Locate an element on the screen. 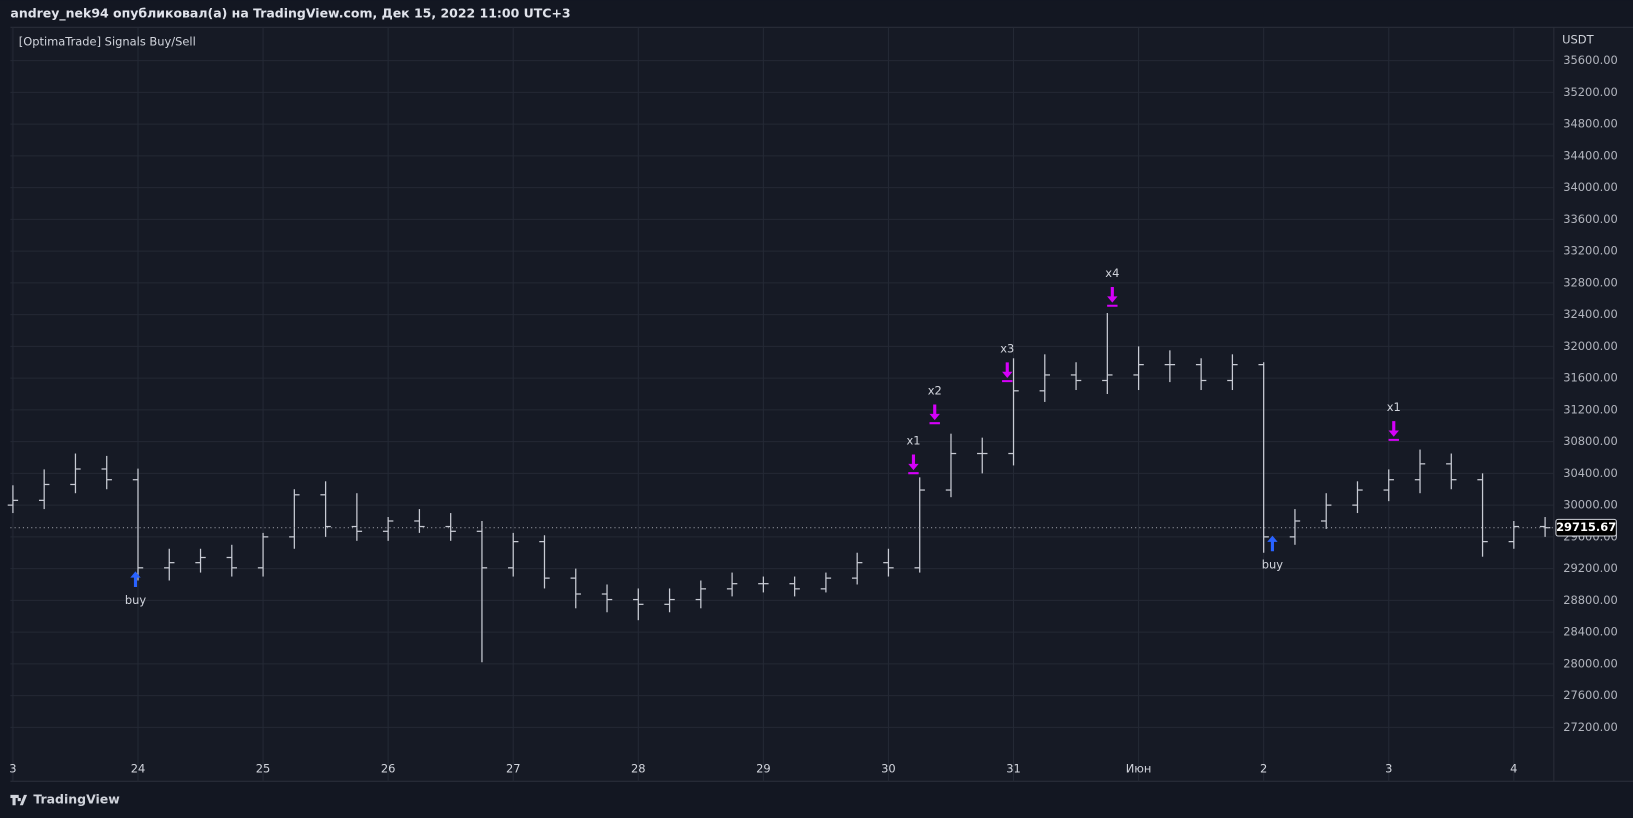 This screenshot has width=1633, height=818. x-tick-label: 26 is located at coordinates (388, 768).